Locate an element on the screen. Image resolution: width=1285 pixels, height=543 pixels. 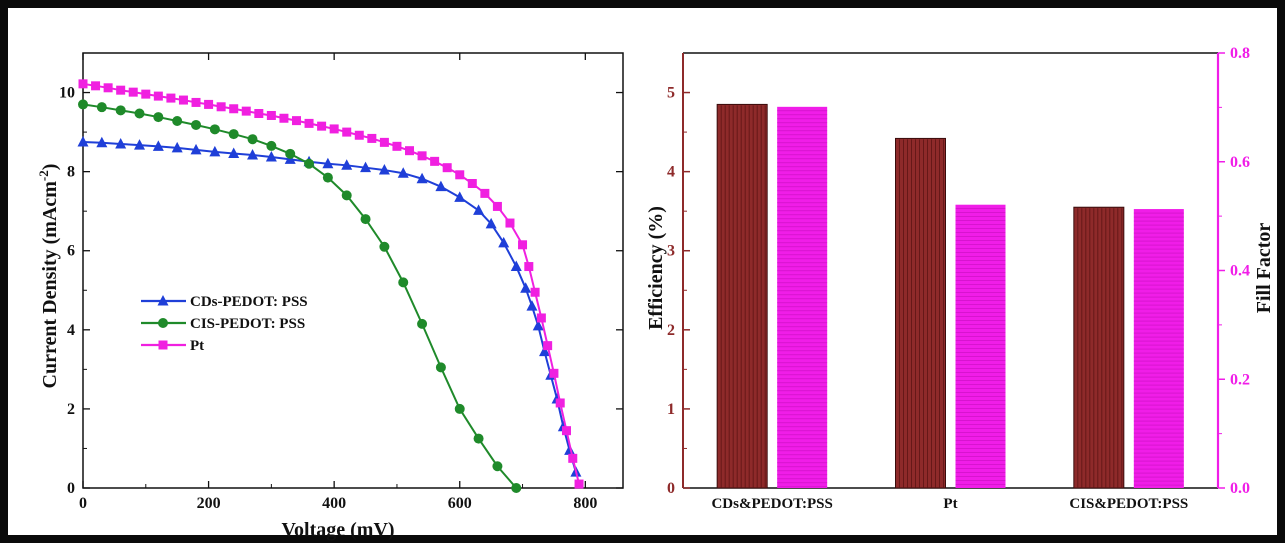
y-tick-label: 2 is located at coordinates (71, 409).